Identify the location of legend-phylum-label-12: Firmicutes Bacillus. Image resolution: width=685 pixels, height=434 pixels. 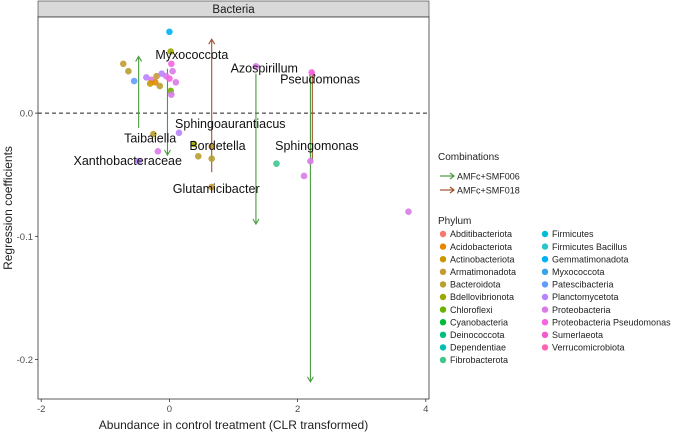
(590, 247).